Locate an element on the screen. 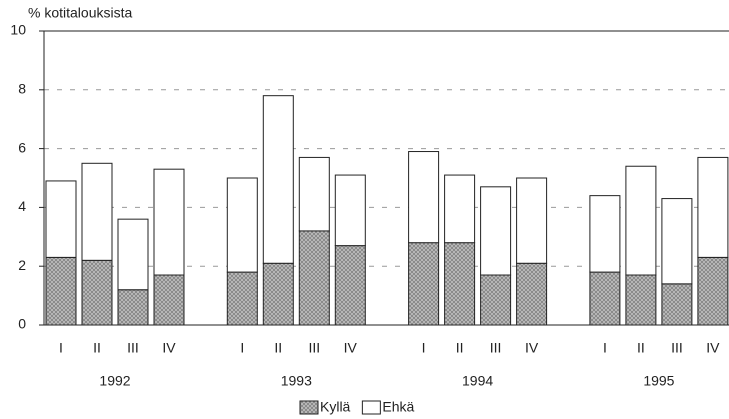  y-tick-label: 0 is located at coordinates (22, 324).